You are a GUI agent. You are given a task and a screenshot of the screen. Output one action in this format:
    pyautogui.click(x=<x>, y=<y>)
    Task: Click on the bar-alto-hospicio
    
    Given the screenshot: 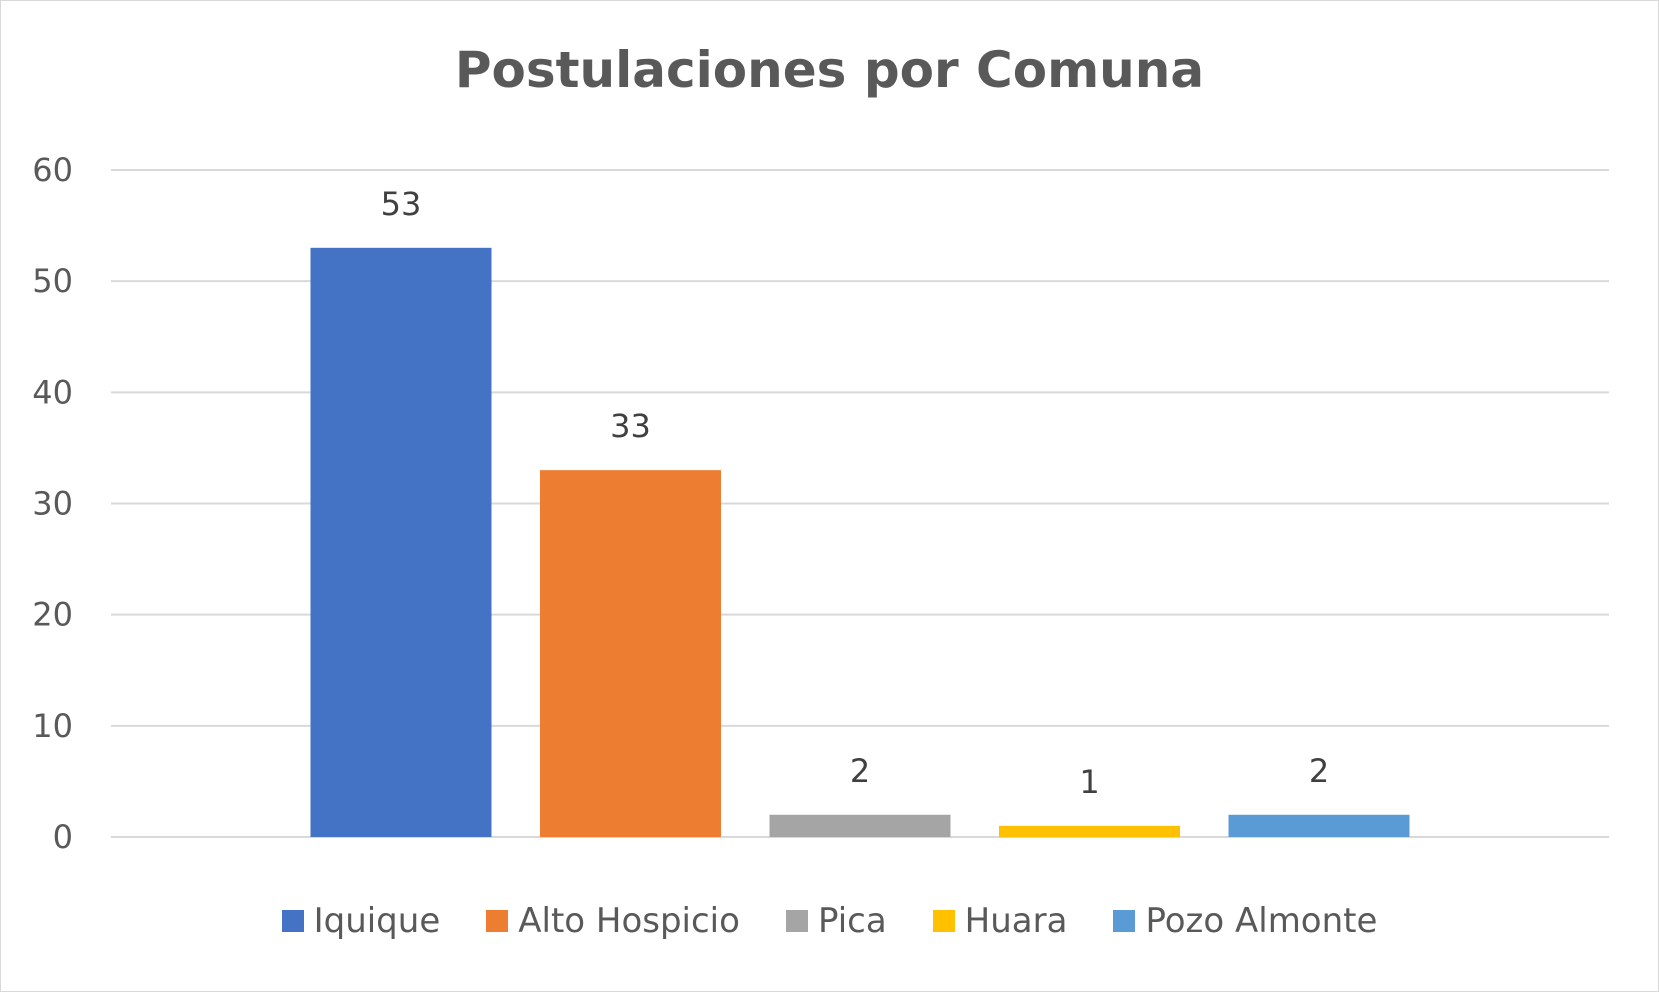 What is the action you would take?
    pyautogui.click(x=630, y=653)
    